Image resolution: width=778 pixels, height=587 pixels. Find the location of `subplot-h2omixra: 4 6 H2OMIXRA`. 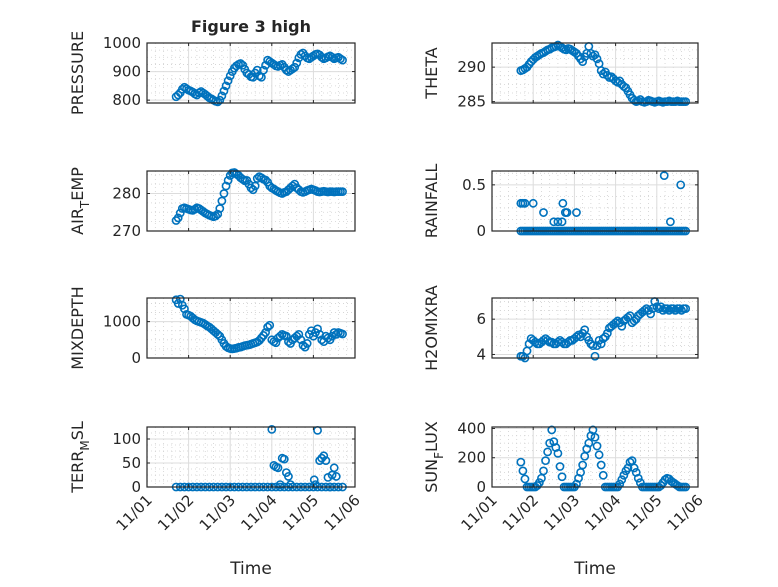

subplot-h2omixra: 4 6 H2OMIXRA is located at coordinates (560, 328).